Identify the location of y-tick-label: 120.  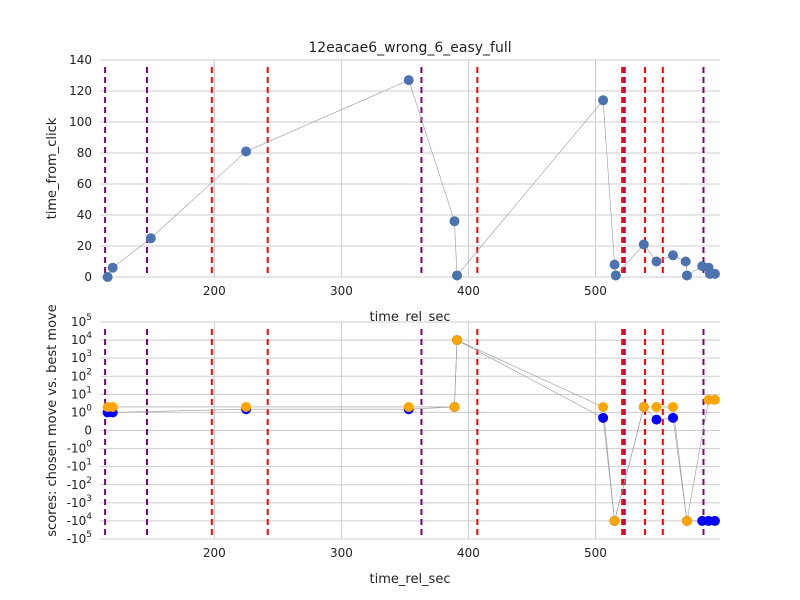
(80, 91).